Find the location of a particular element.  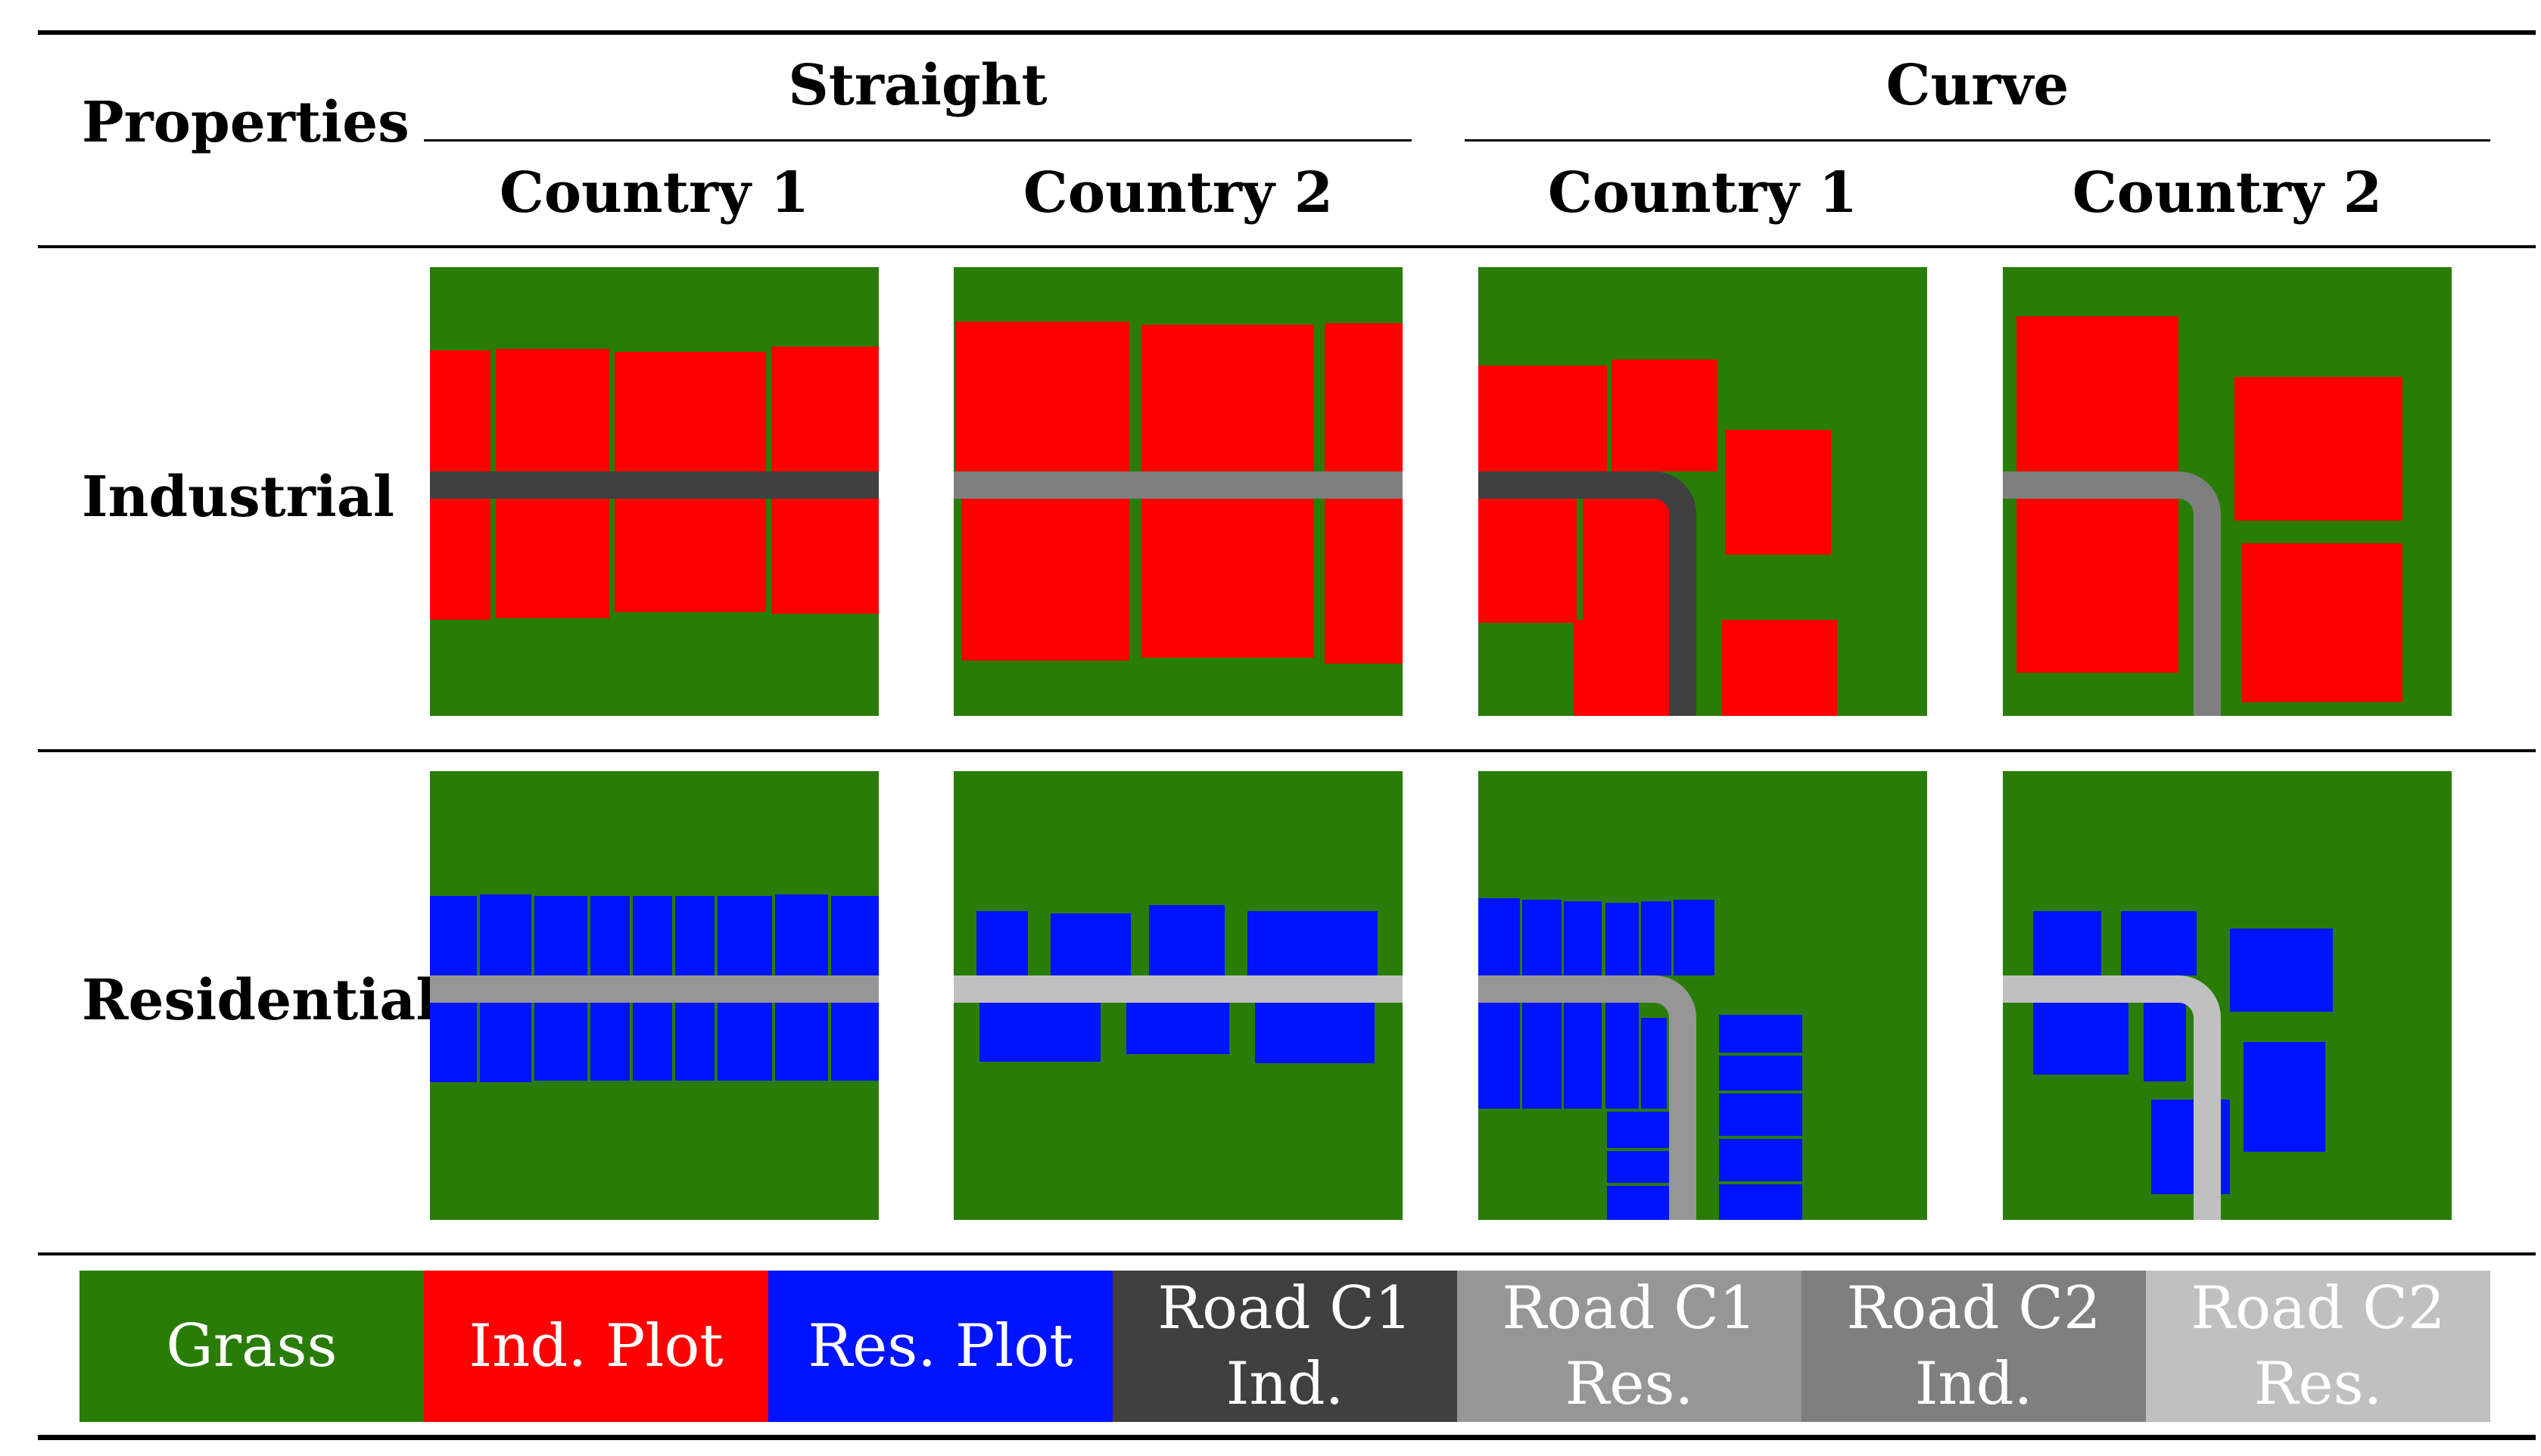

residential-row-label: Residential is located at coordinates (260, 1001).